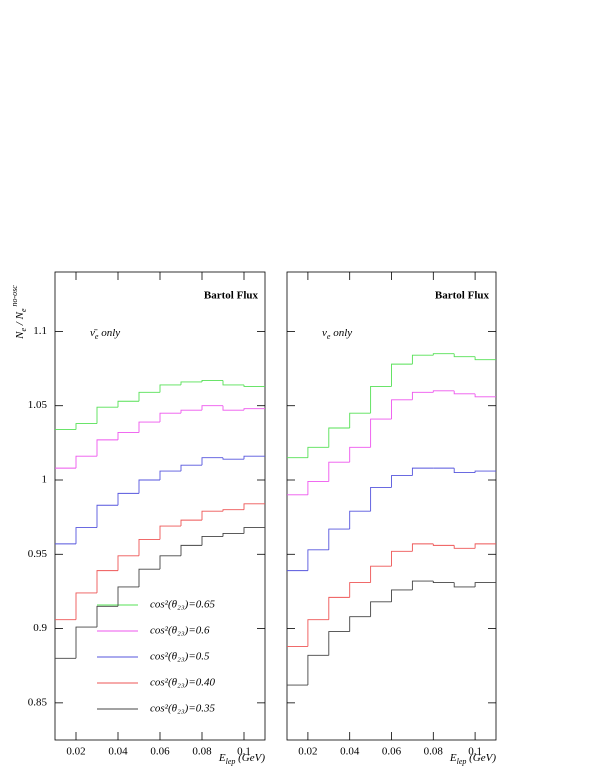  What do you see at coordinates (20, 319) in the screenshot?
I see `label-part: / N` at bounding box center [20, 319].